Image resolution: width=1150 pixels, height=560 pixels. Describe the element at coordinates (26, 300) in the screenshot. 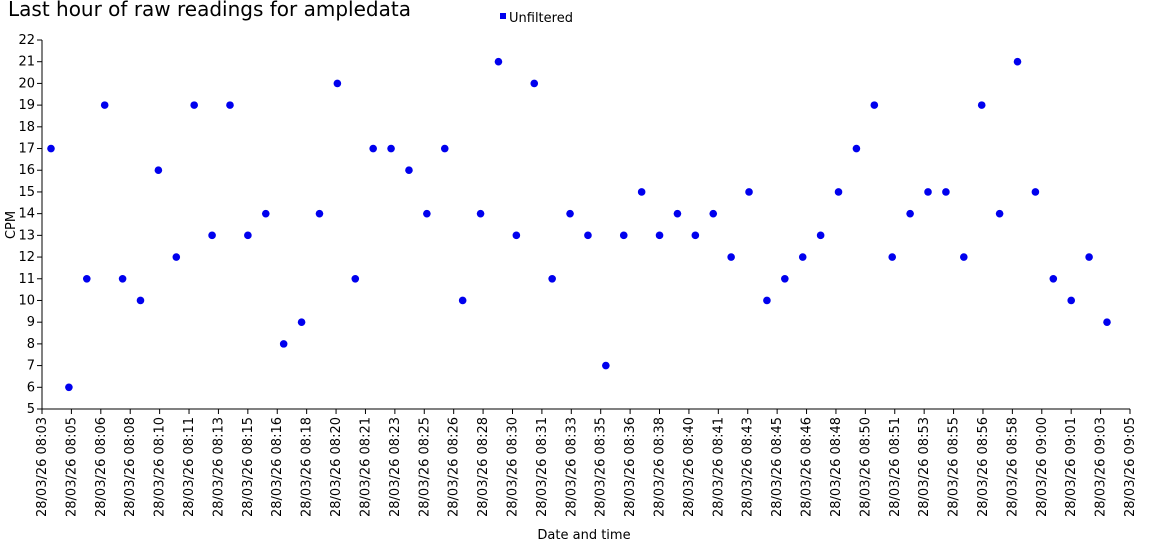

I see `y-tick-label: 10` at that location.